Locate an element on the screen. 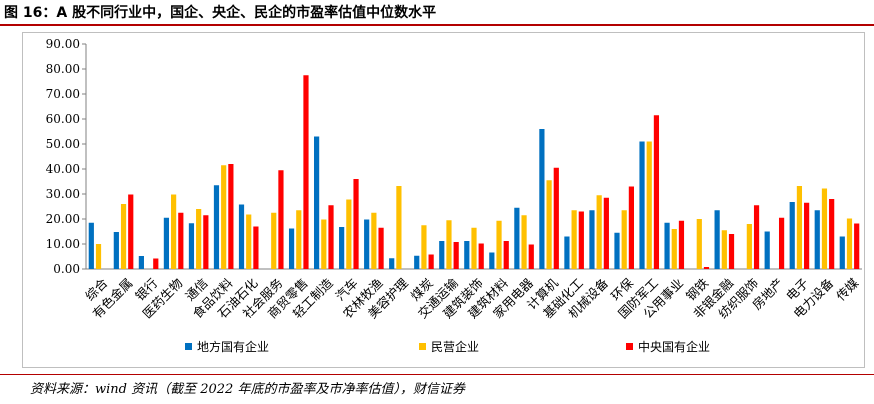 The width and height of the screenshot is (874, 404). y-tick-label: 40.00 is located at coordinates (63, 169).